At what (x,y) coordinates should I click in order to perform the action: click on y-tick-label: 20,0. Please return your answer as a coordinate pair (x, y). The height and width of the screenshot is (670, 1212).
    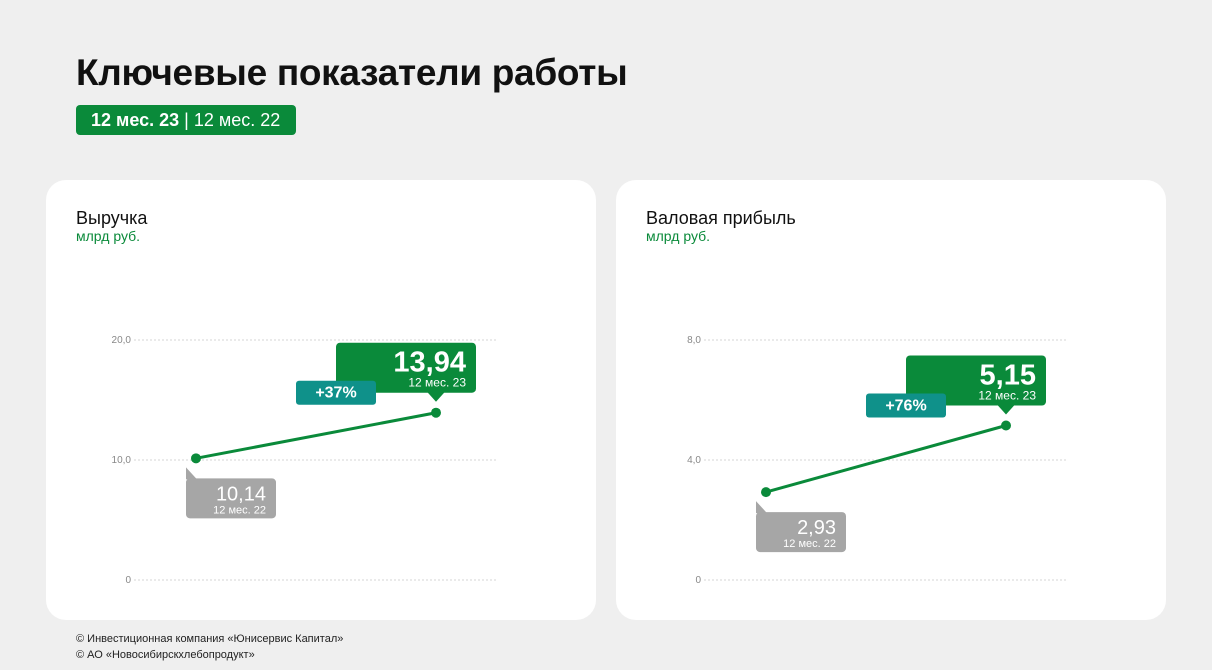
    Looking at the image, I should click on (122, 340).